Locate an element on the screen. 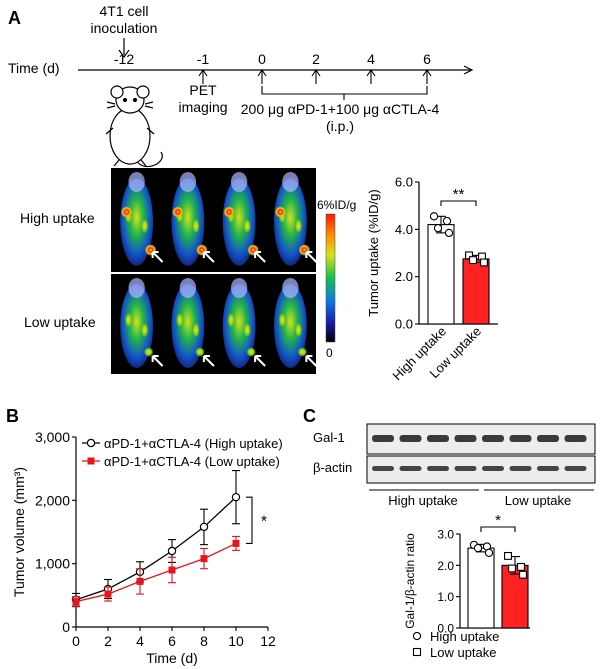 This screenshot has height=669, width=600. panel-label-b: B is located at coordinates (12, 416).